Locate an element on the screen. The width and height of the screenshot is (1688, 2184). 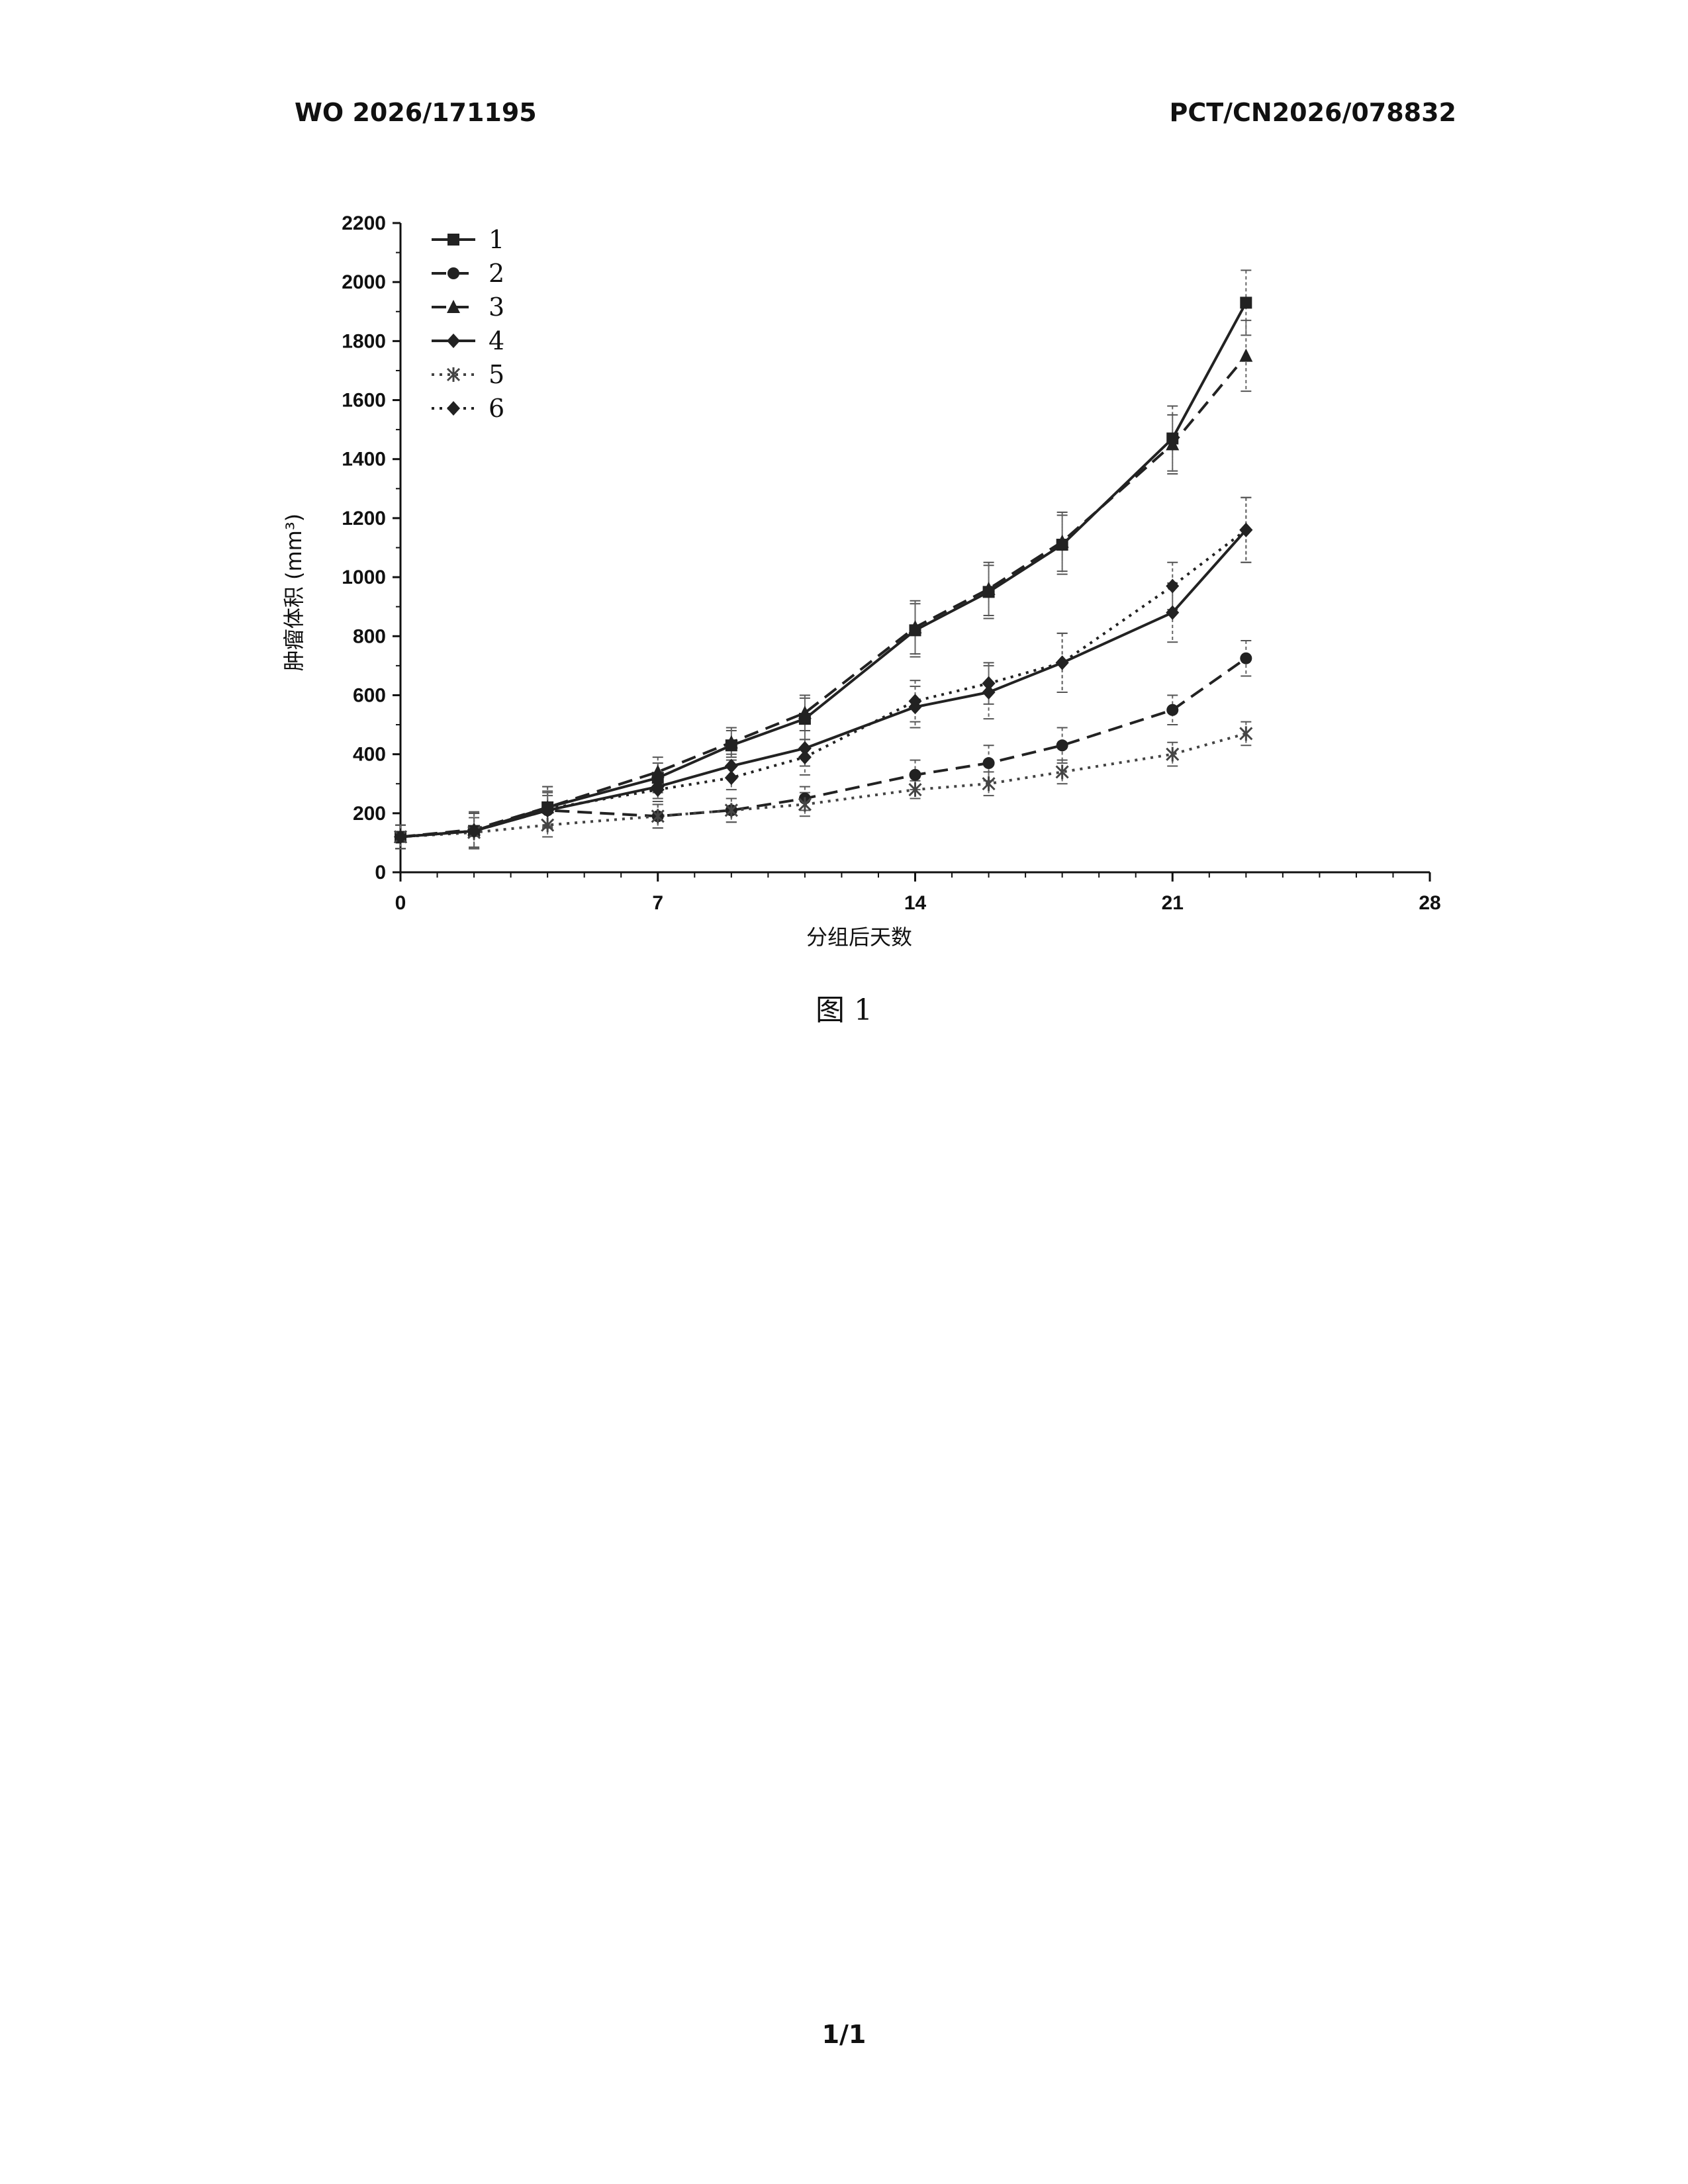
y-tick-label: 1800 is located at coordinates (364, 341).